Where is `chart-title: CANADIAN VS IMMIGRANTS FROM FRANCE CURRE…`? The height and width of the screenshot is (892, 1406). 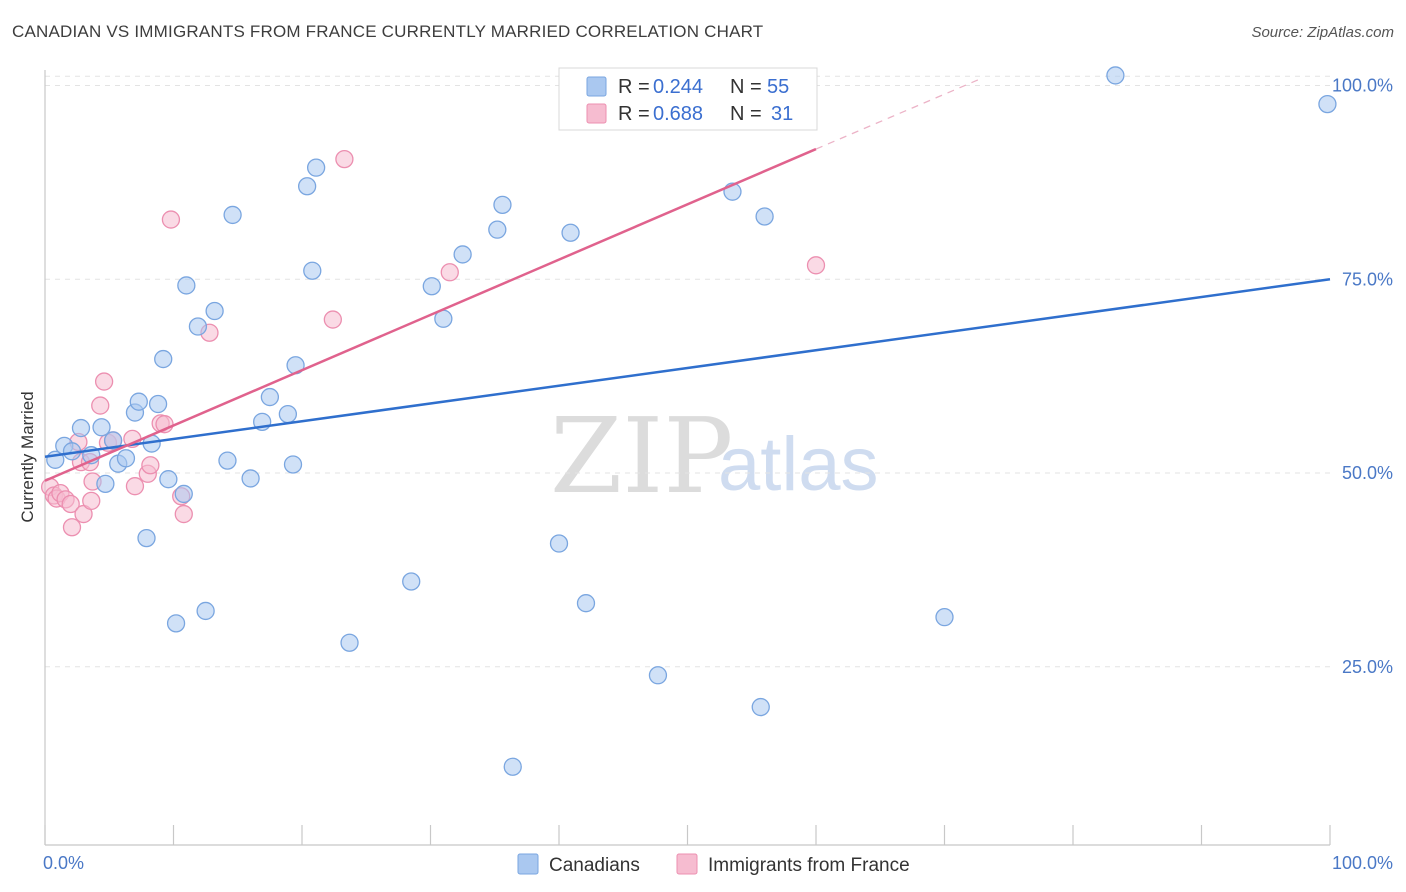
chart-title: CANADIAN VS IMMIGRANTS FROM FRANCE CURRE… is located at coordinates (388, 31).